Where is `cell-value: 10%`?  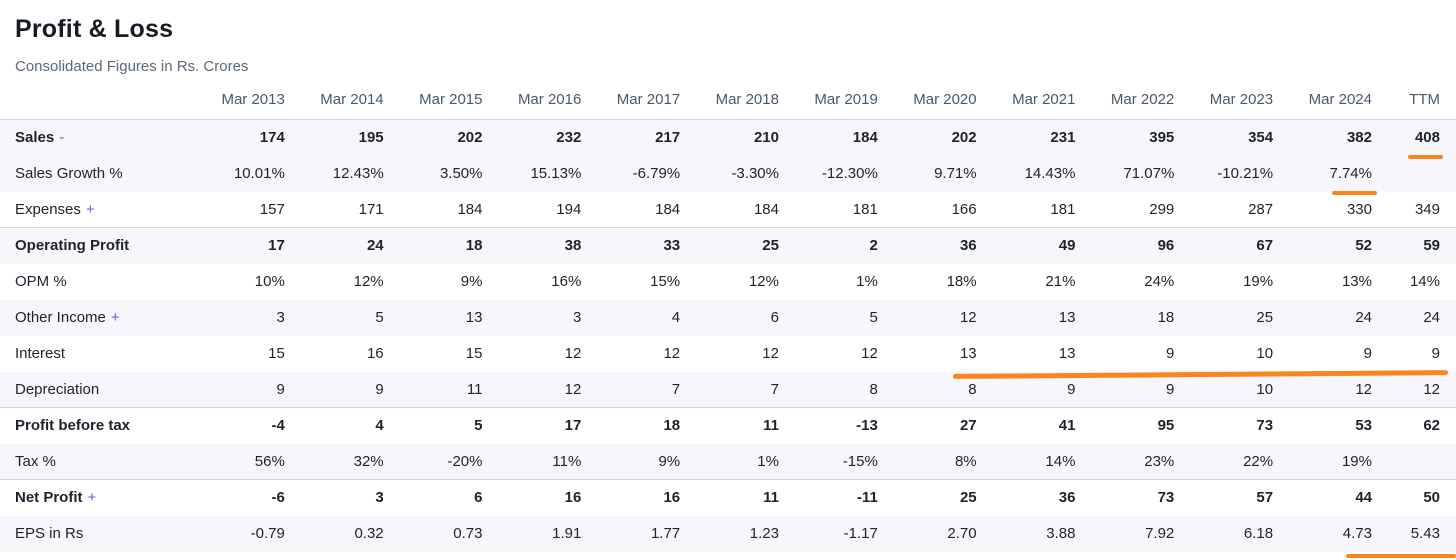 cell-value: 10% is located at coordinates (269, 281).